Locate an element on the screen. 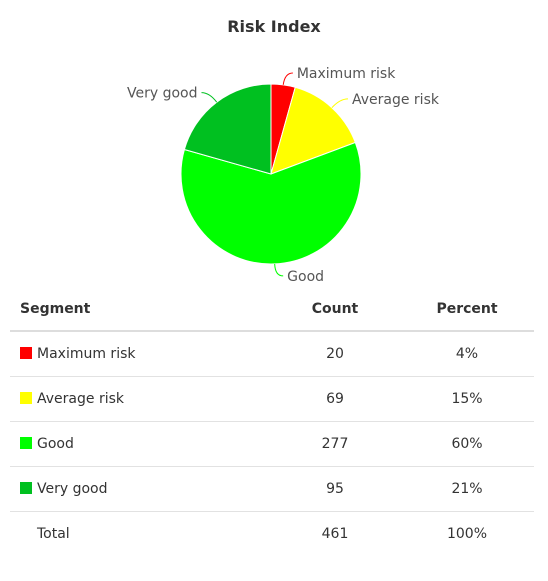 The image size is (548, 581). segment-cell: Very good is located at coordinates (140, 489).